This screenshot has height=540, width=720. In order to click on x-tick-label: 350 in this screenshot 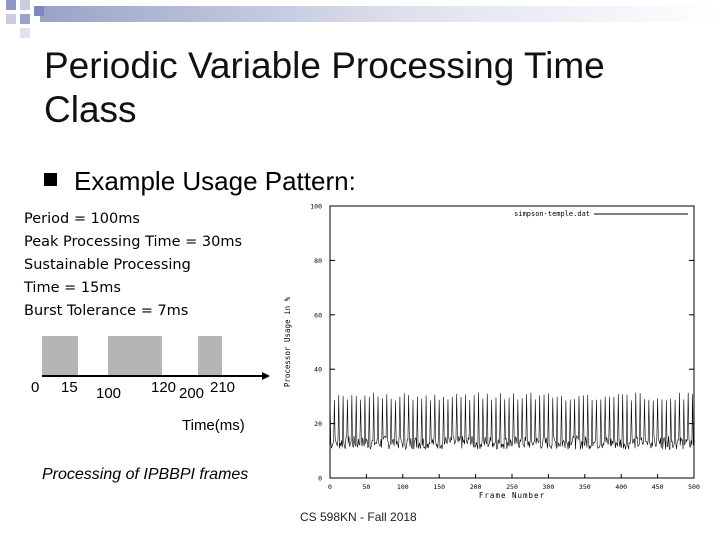, I will do `click(585, 487)`.